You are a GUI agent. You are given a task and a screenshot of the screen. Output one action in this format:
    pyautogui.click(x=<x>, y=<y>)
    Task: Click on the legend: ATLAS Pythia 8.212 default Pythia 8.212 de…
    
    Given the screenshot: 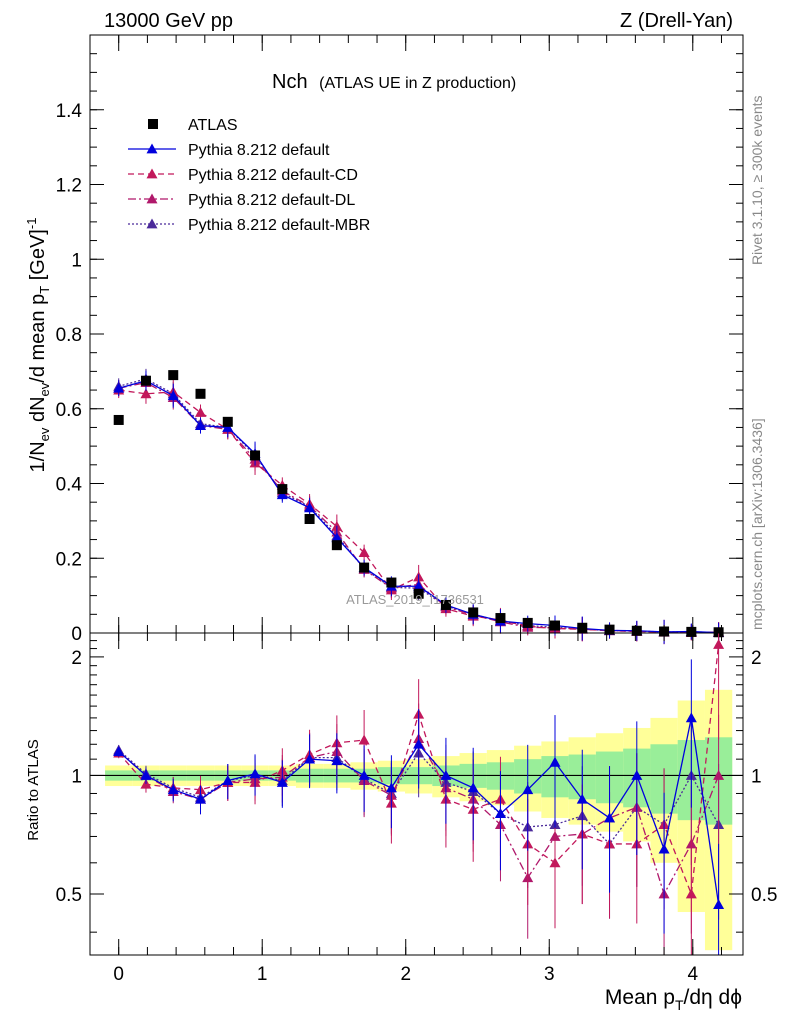 What is the action you would take?
    pyautogui.click(x=249, y=175)
    